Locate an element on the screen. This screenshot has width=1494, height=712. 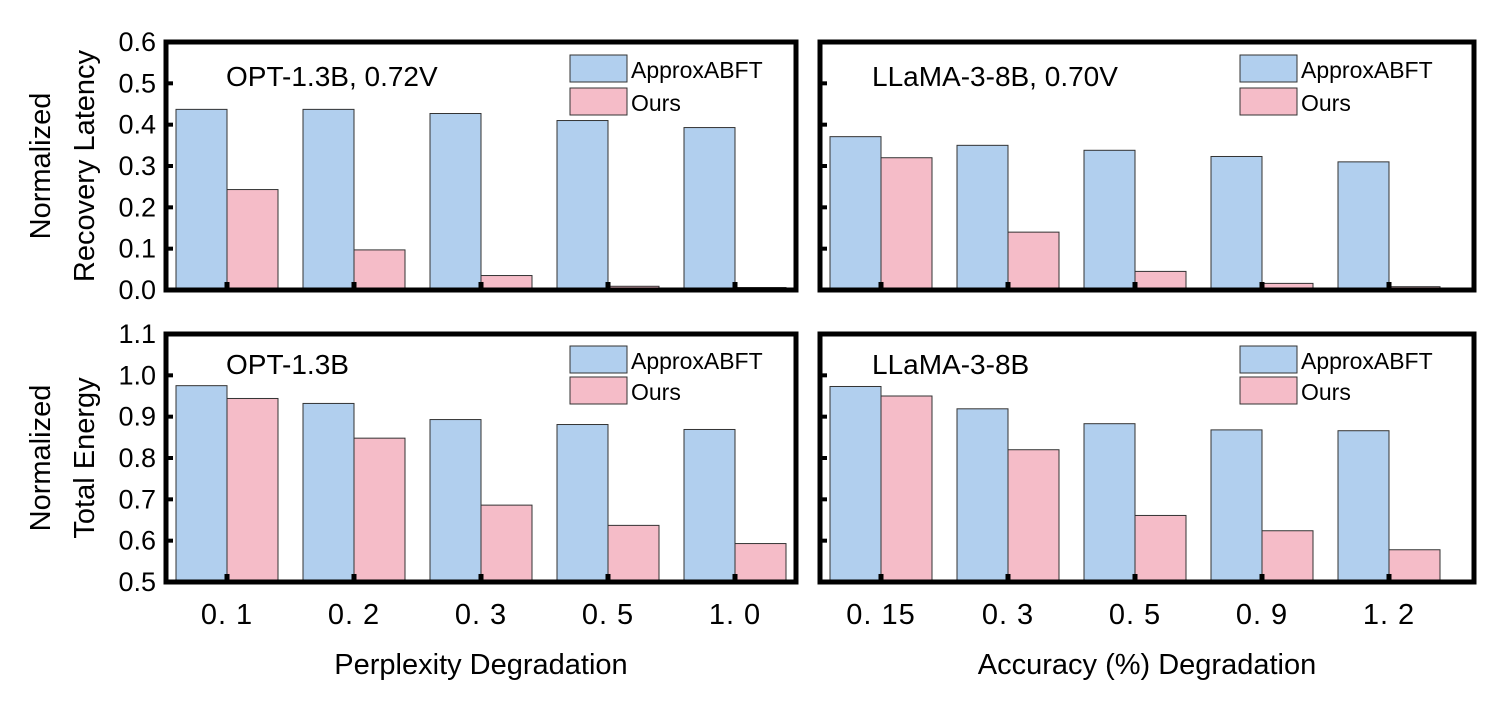
panel-title: OPT-1.3B, 0.72V is located at coordinates (332, 76).